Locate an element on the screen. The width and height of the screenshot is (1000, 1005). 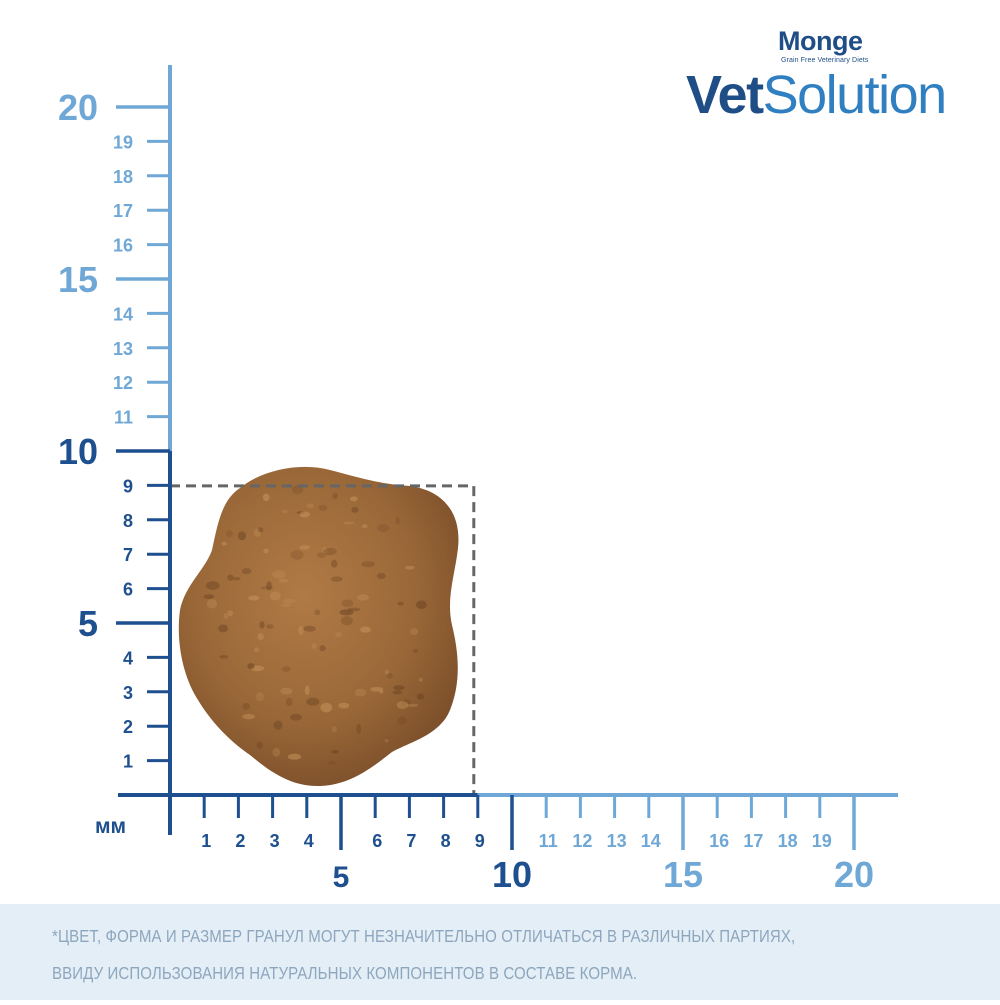
vertical-minor-label: 18 is located at coordinates (123, 177).